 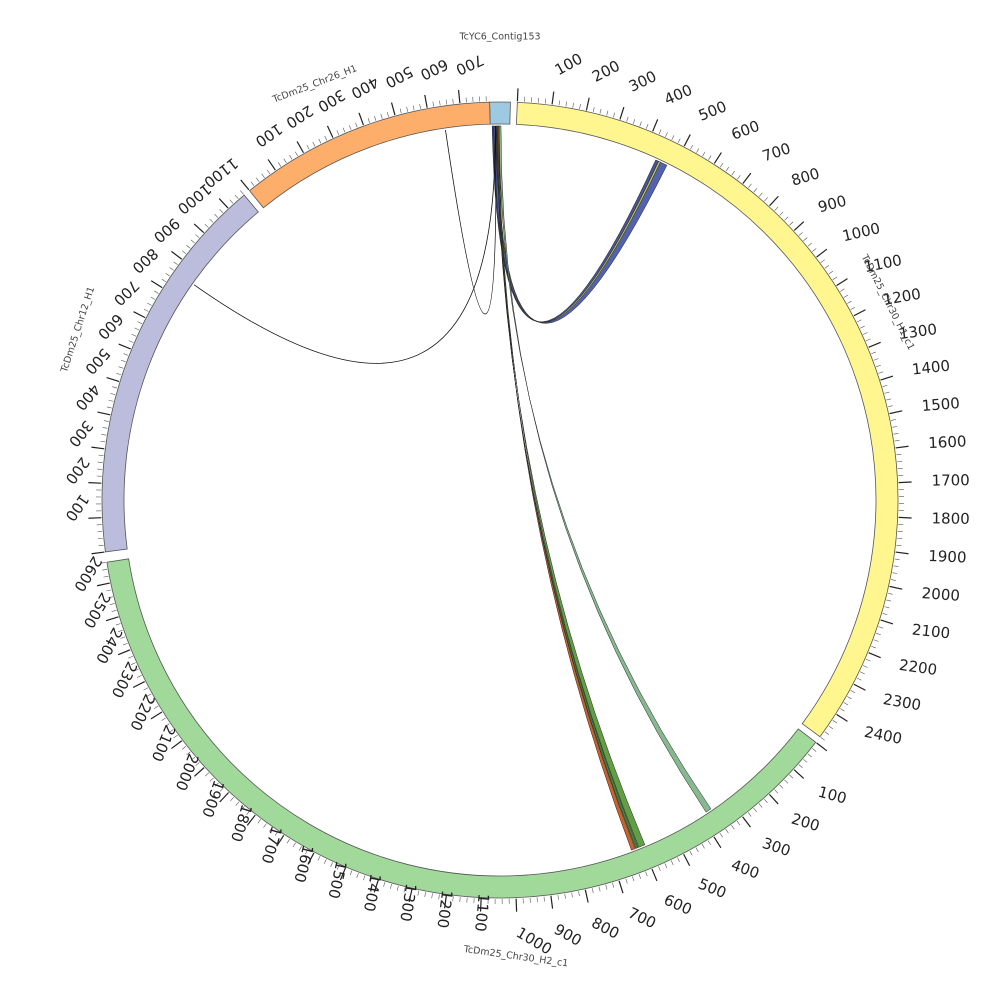 I want to click on tick-label: 1700, so click(x=272, y=845).